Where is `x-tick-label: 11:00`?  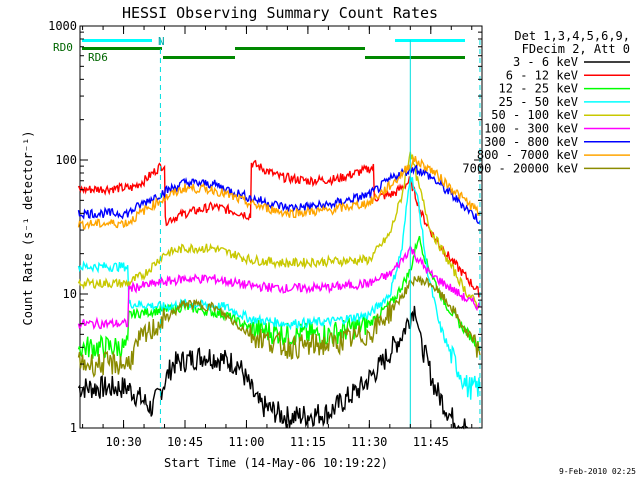 x-tick-label: 11:00 is located at coordinates (246, 442).